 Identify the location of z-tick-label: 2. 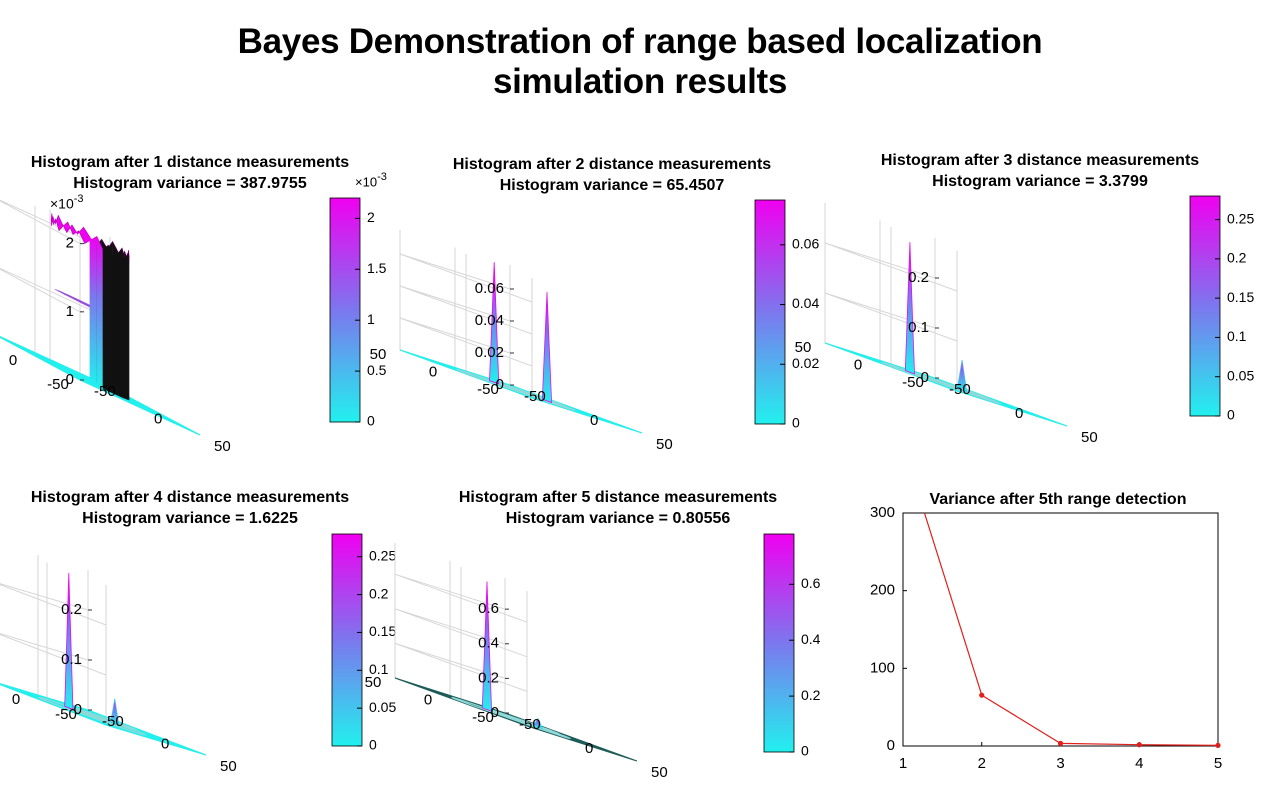
(70, 243).